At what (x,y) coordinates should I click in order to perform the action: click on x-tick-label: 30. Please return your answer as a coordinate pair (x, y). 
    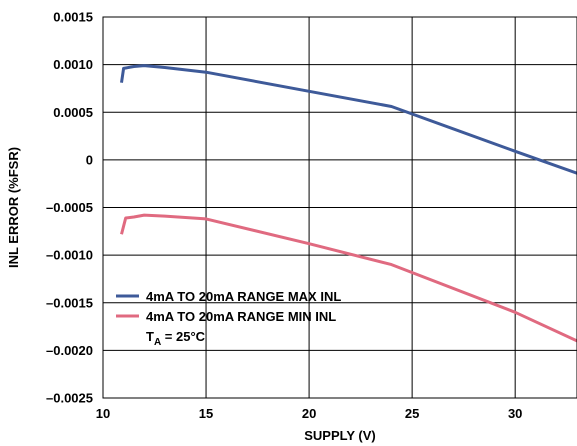
    Looking at the image, I should click on (515, 413).